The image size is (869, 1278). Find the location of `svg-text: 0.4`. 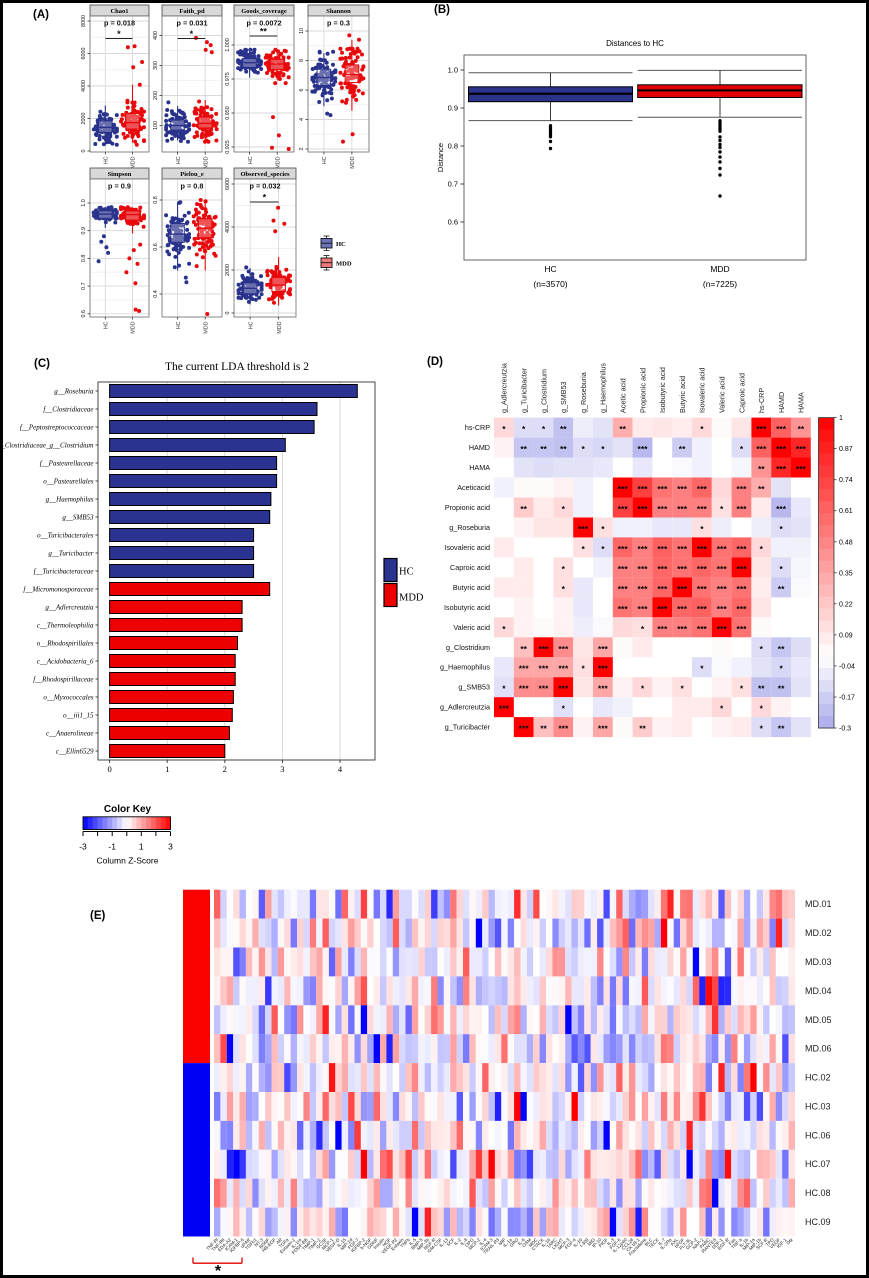

svg-text: 0.4 is located at coordinates (156, 294).